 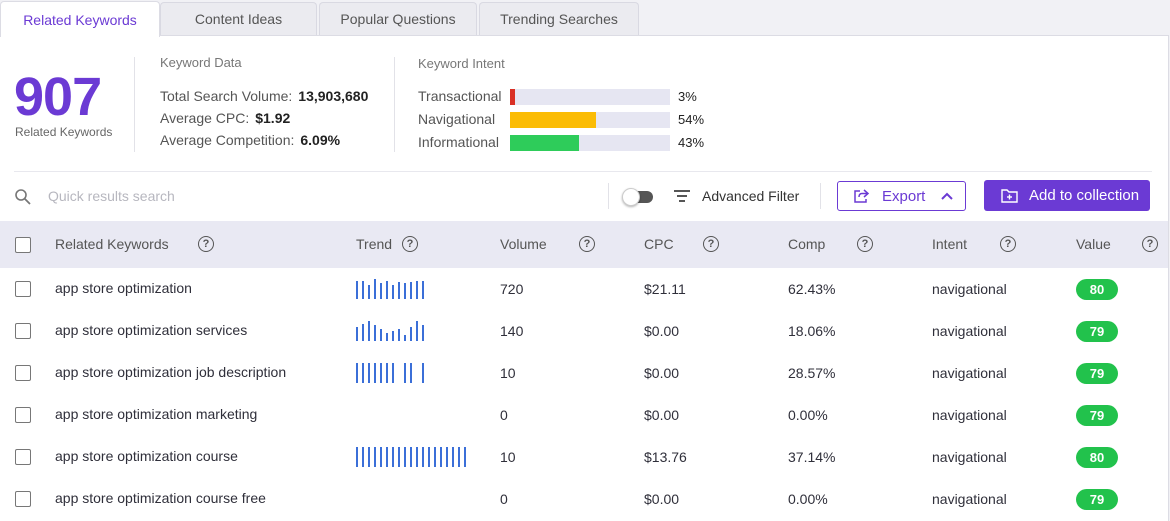 What do you see at coordinates (111, 196) in the screenshot?
I see `quick-search-input: Quick results search` at bounding box center [111, 196].